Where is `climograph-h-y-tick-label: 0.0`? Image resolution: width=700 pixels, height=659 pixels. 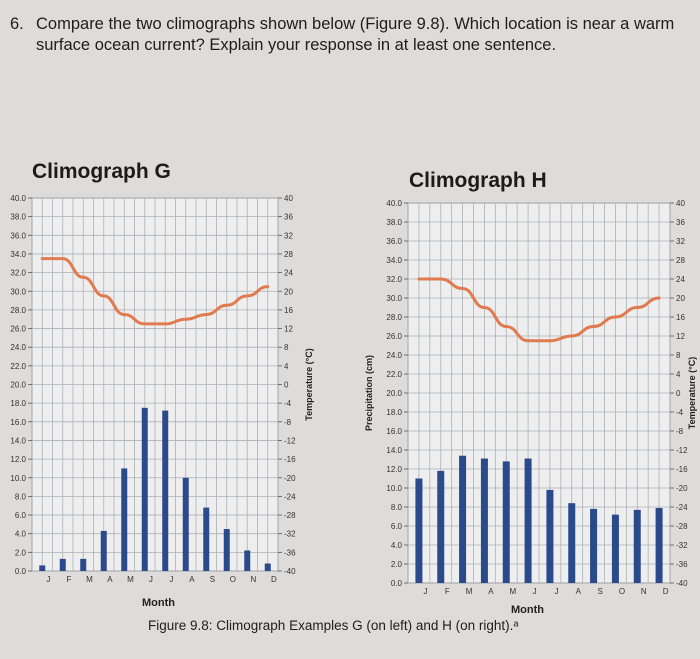 climograph-h-y-tick-label: 0.0 is located at coordinates (397, 583).